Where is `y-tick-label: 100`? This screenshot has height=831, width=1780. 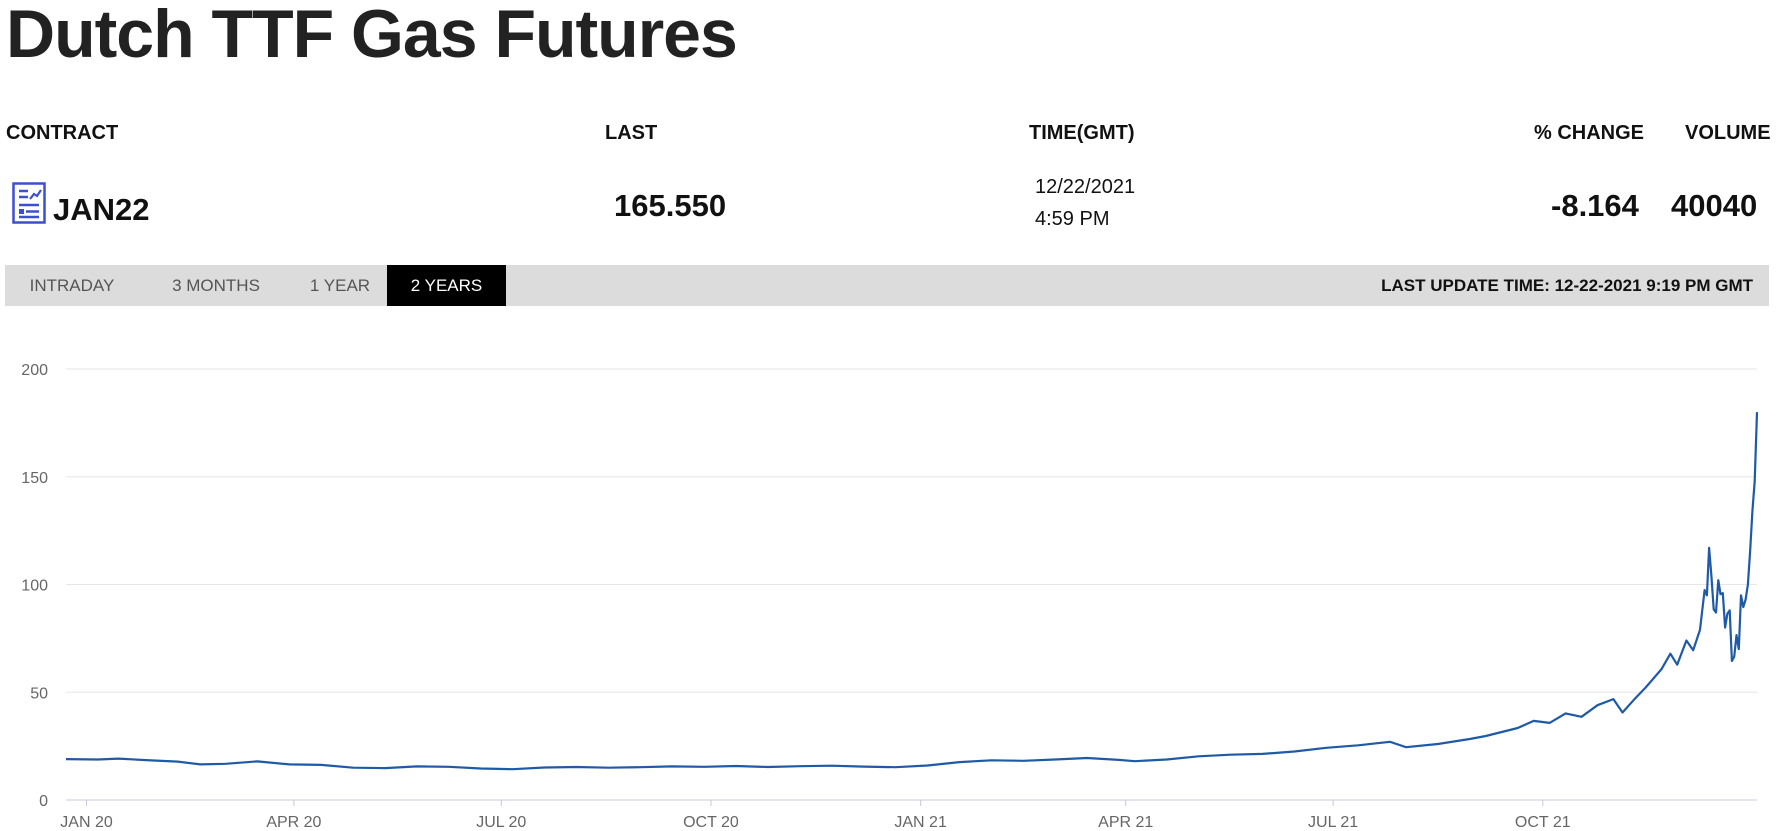
y-tick-label: 100 is located at coordinates (34, 586).